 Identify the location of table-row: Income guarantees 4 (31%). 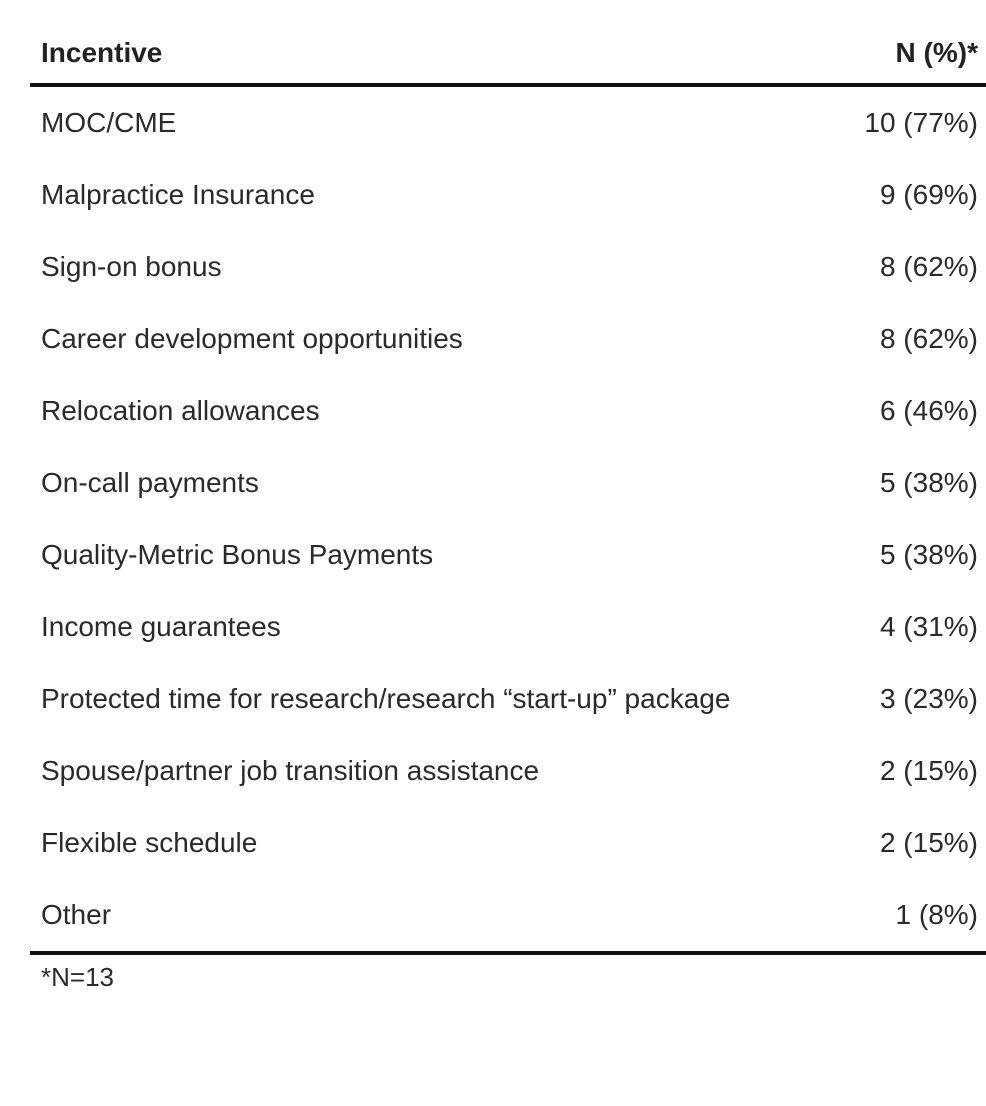
(508, 627).